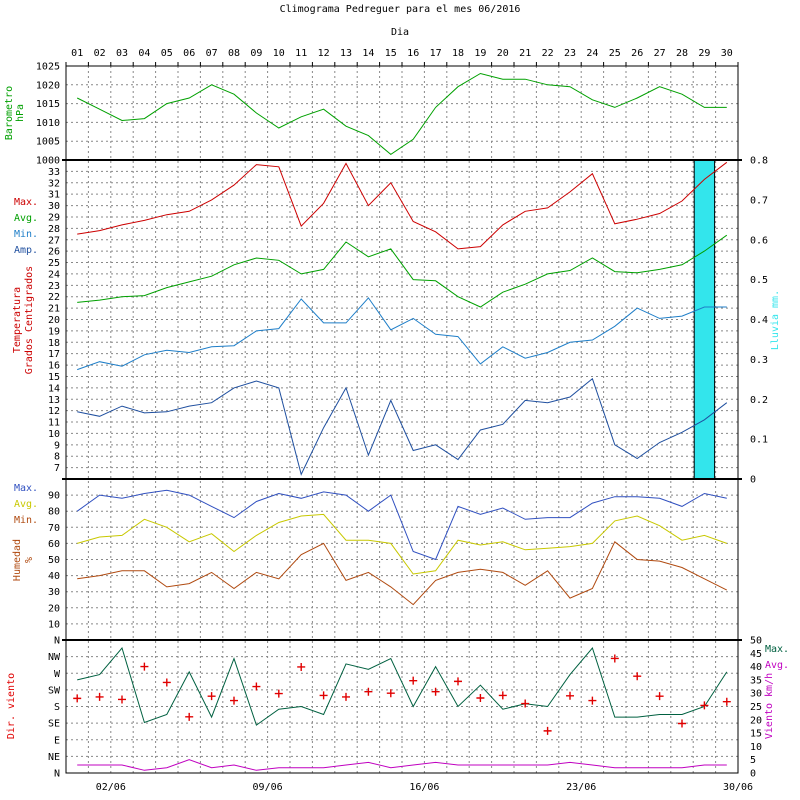 This screenshot has height=800, width=800. Describe the element at coordinates (54, 229) in the screenshot. I see `temperature-tick: 28` at that location.